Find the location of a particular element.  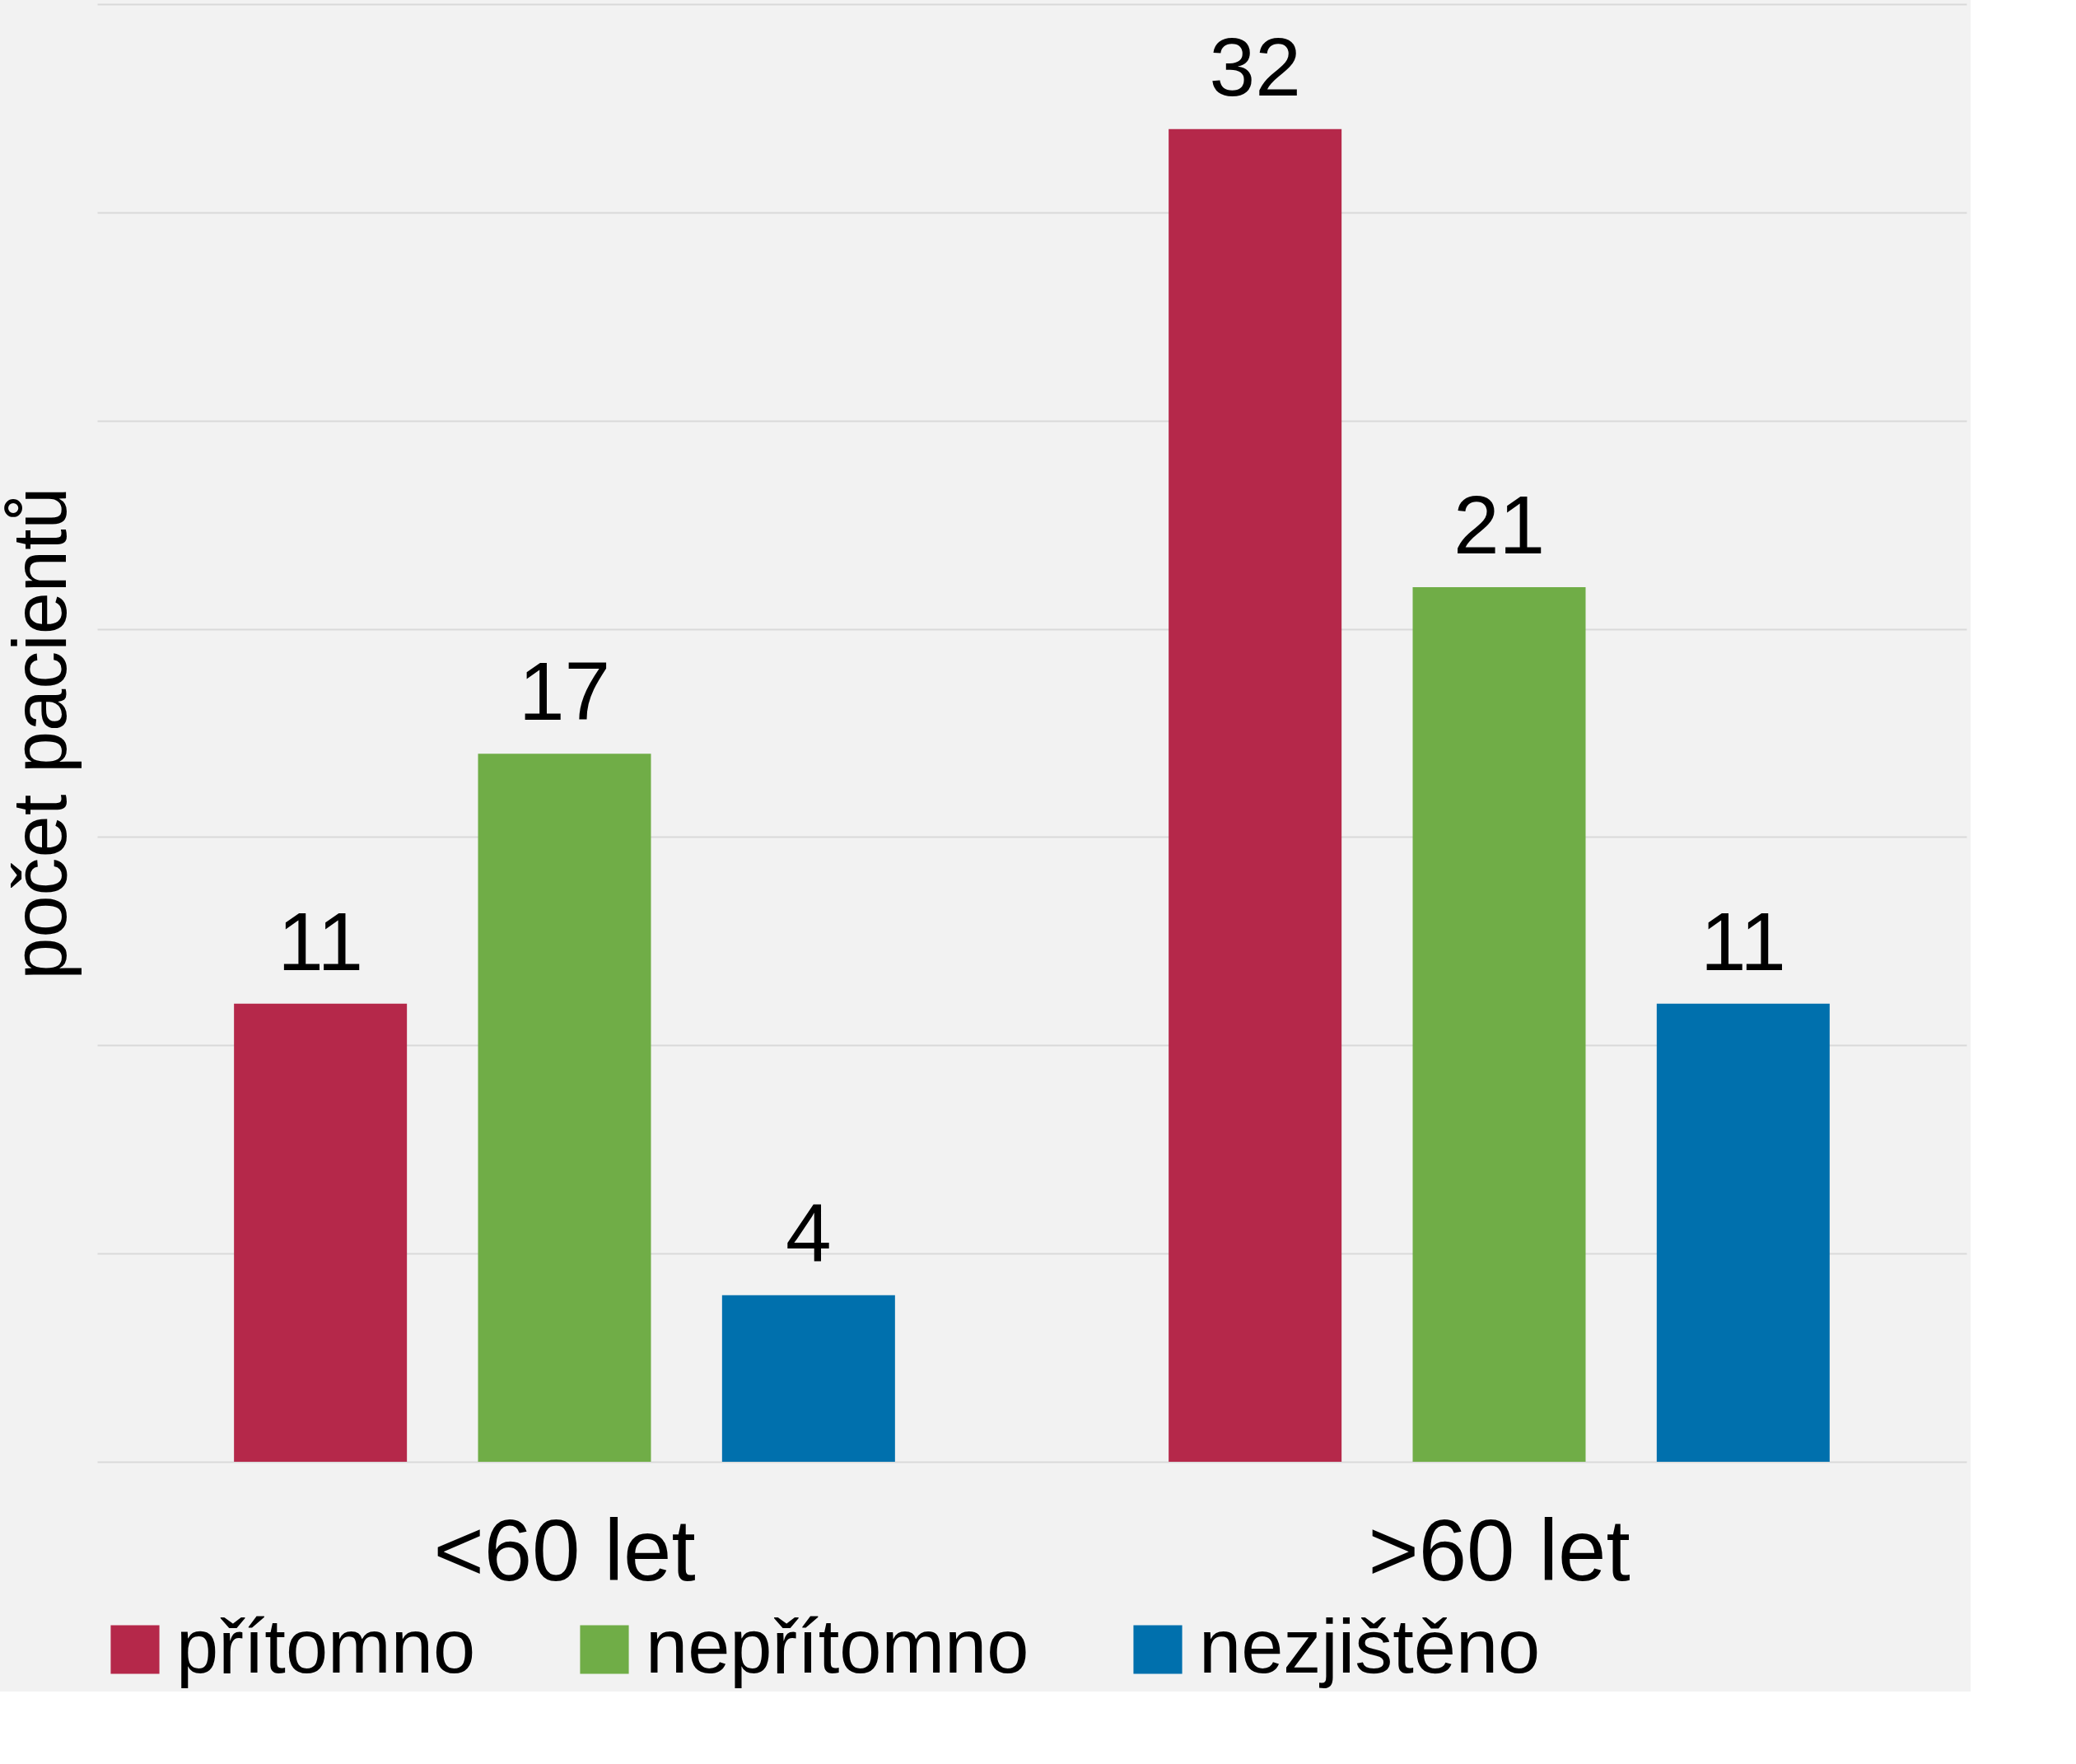

data-label: 21 is located at coordinates (1499, 524).